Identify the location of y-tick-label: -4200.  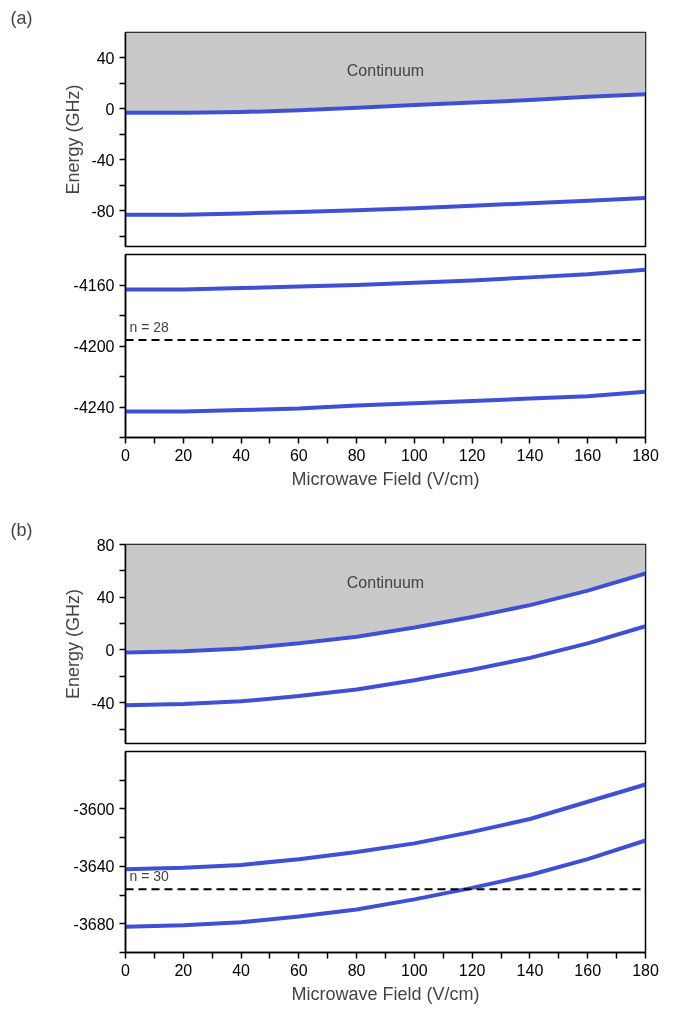
(94, 346).